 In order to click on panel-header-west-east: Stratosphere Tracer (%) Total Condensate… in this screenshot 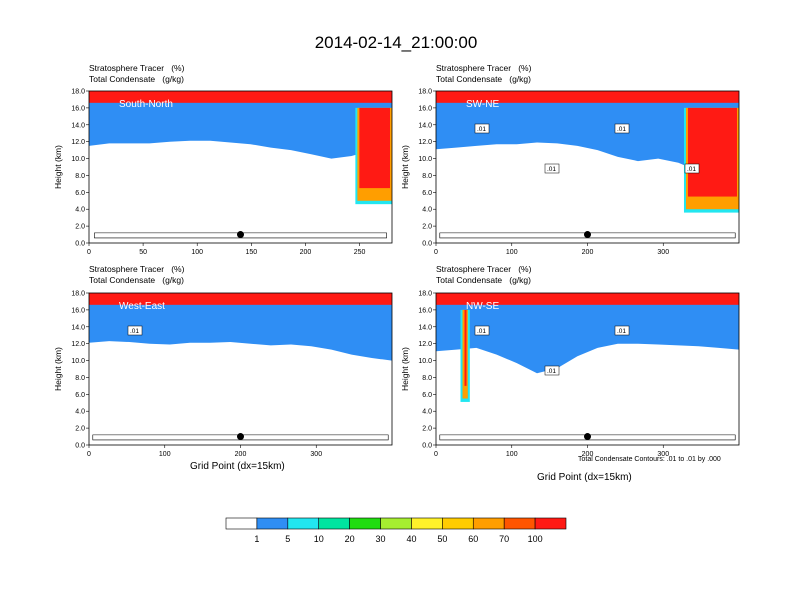, I will do `click(136, 275)`.